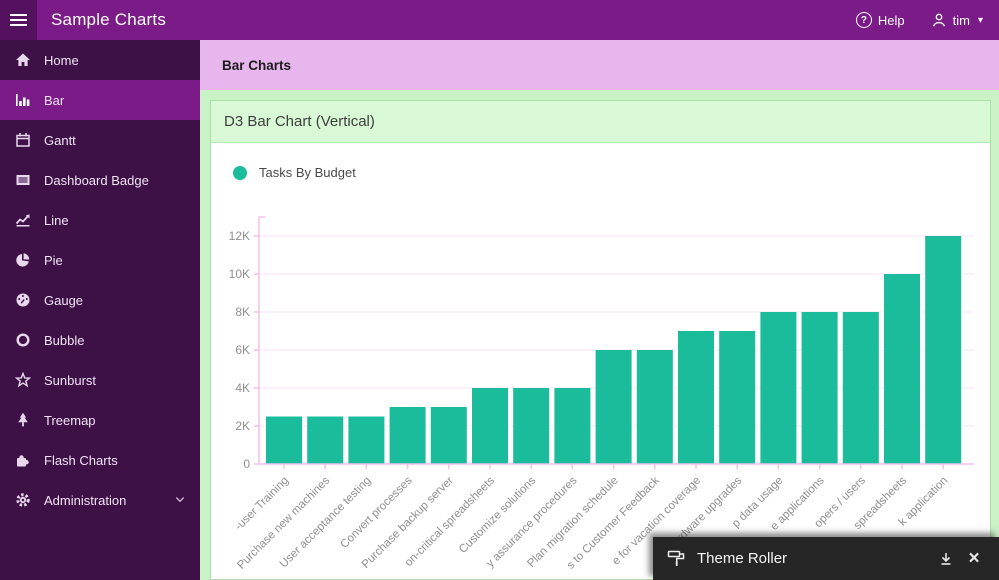  What do you see at coordinates (826, 558) in the screenshot?
I see `theme-roller-panel: Theme Roller ×` at bounding box center [826, 558].